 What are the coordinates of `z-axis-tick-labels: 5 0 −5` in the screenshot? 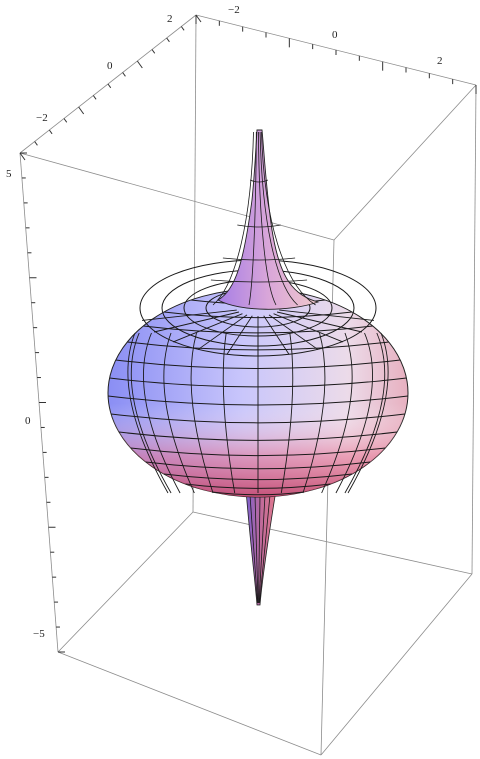 It's located at (25, 404).